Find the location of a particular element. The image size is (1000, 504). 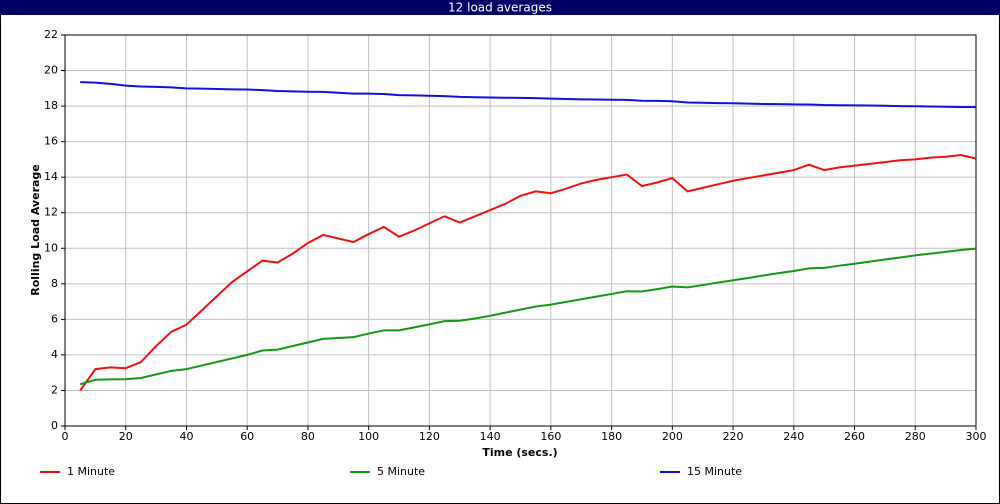

x-tick-label: 300 is located at coordinates (976, 436).